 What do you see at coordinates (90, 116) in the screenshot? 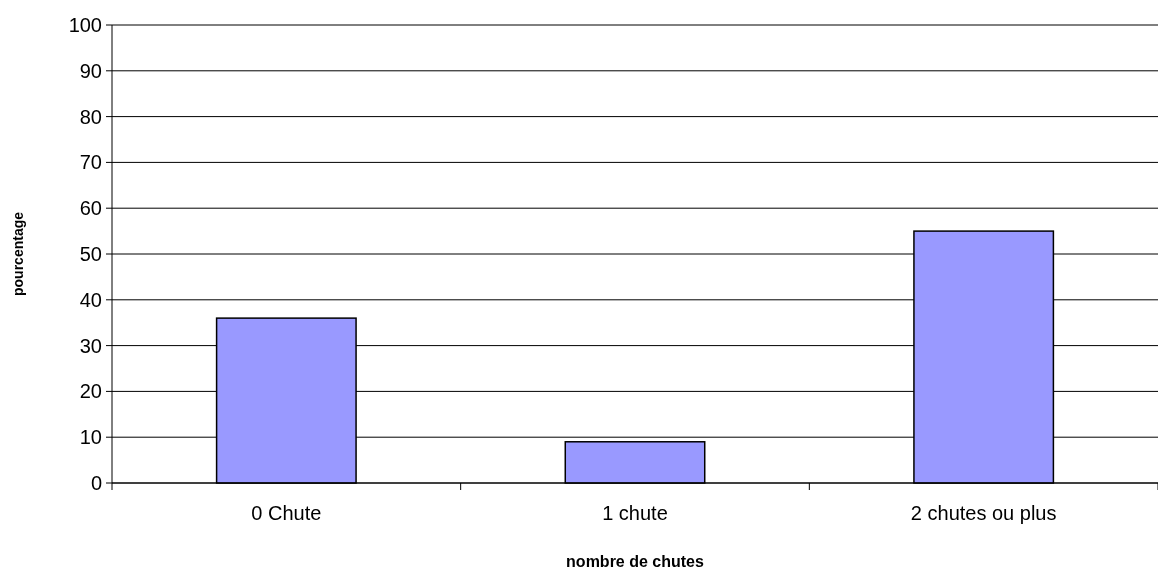
I see `y-tick-label: 80` at bounding box center [90, 116].